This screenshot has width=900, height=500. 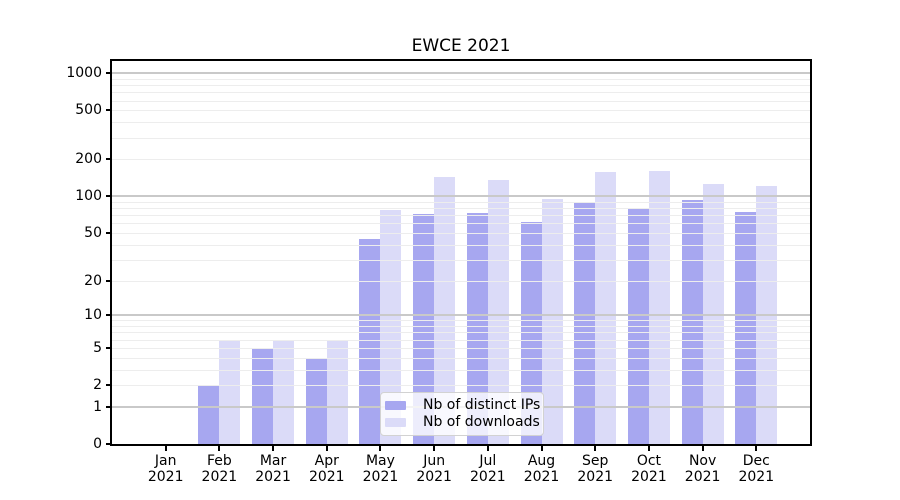 I want to click on bar-downloads-apr, so click(x=337, y=391).